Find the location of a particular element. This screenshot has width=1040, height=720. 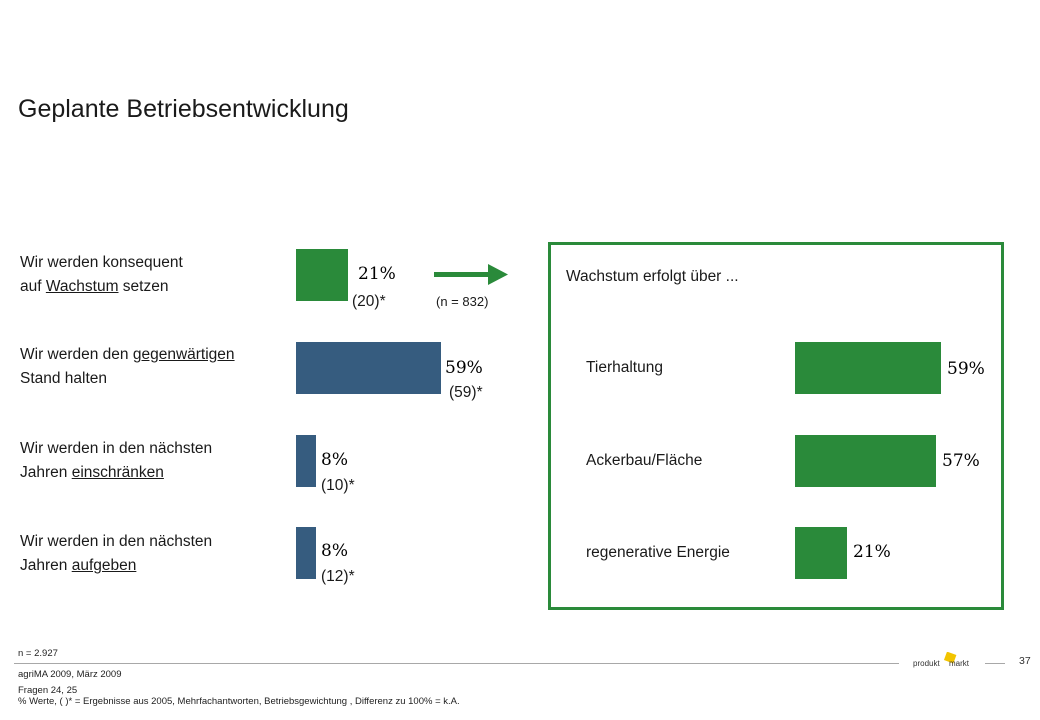

right-label-tierhaltung: Tierhaltung is located at coordinates (624, 367).